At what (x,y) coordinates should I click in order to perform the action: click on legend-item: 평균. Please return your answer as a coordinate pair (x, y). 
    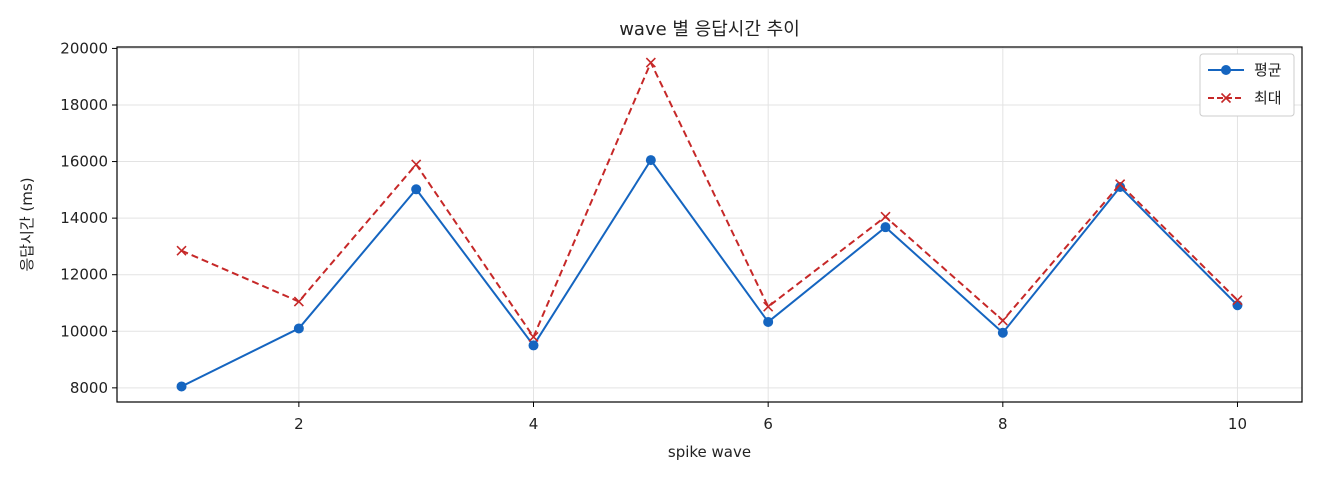
    Looking at the image, I should click on (1245, 70).